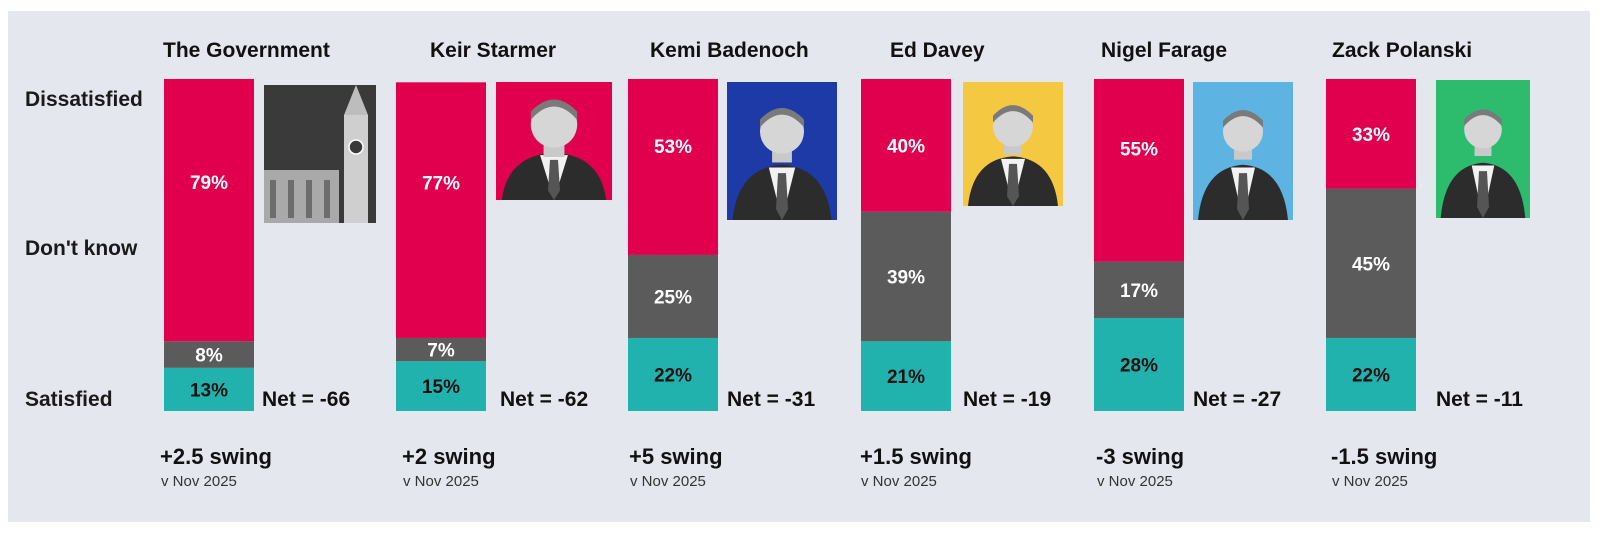  I want to click on swing-label-keir-starmer: +2 swing, so click(449, 456).